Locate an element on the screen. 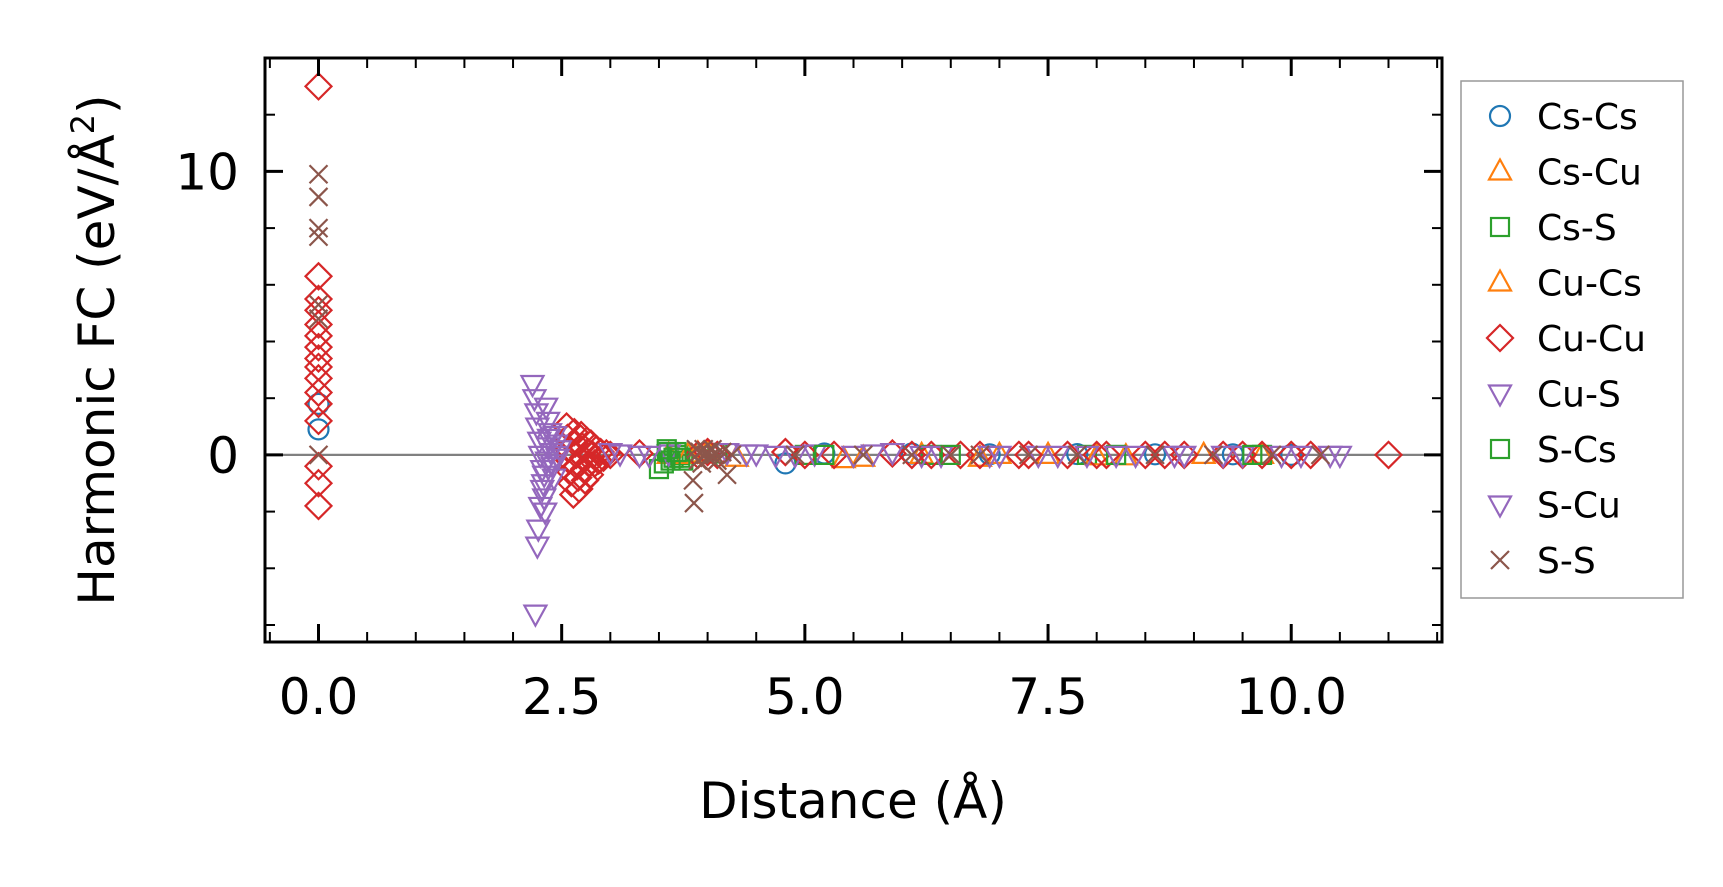 This screenshot has height=887, width=1723. data-point-cs-cu is located at coordinates (980, 455).